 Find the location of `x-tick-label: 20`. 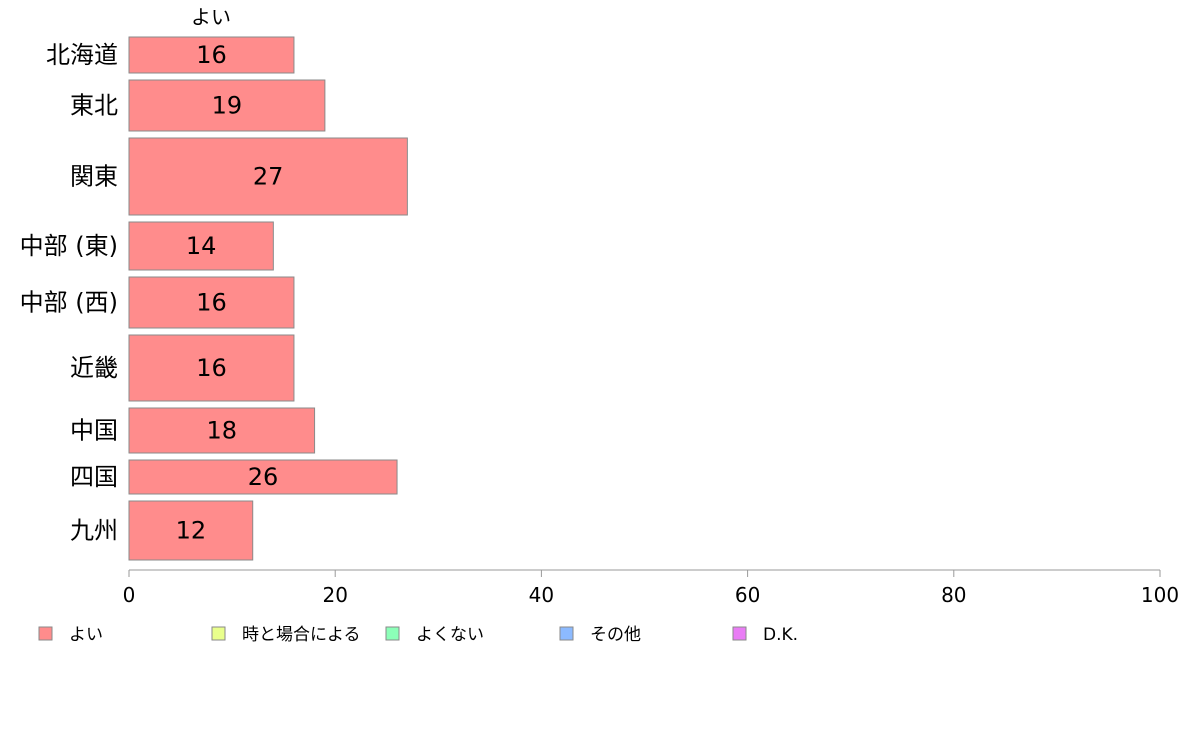

x-tick-label: 20 is located at coordinates (334, 595).